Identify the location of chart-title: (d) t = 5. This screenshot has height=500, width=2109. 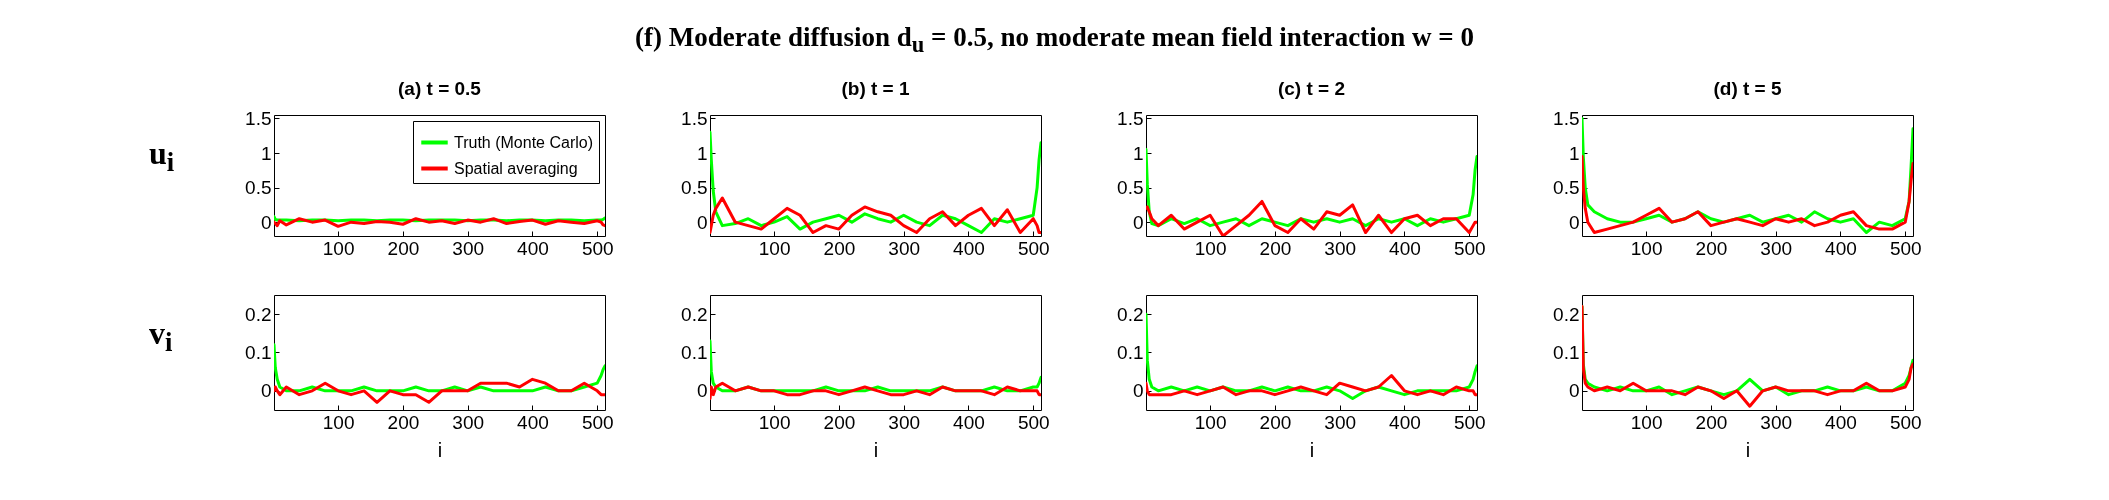
(1747, 89).